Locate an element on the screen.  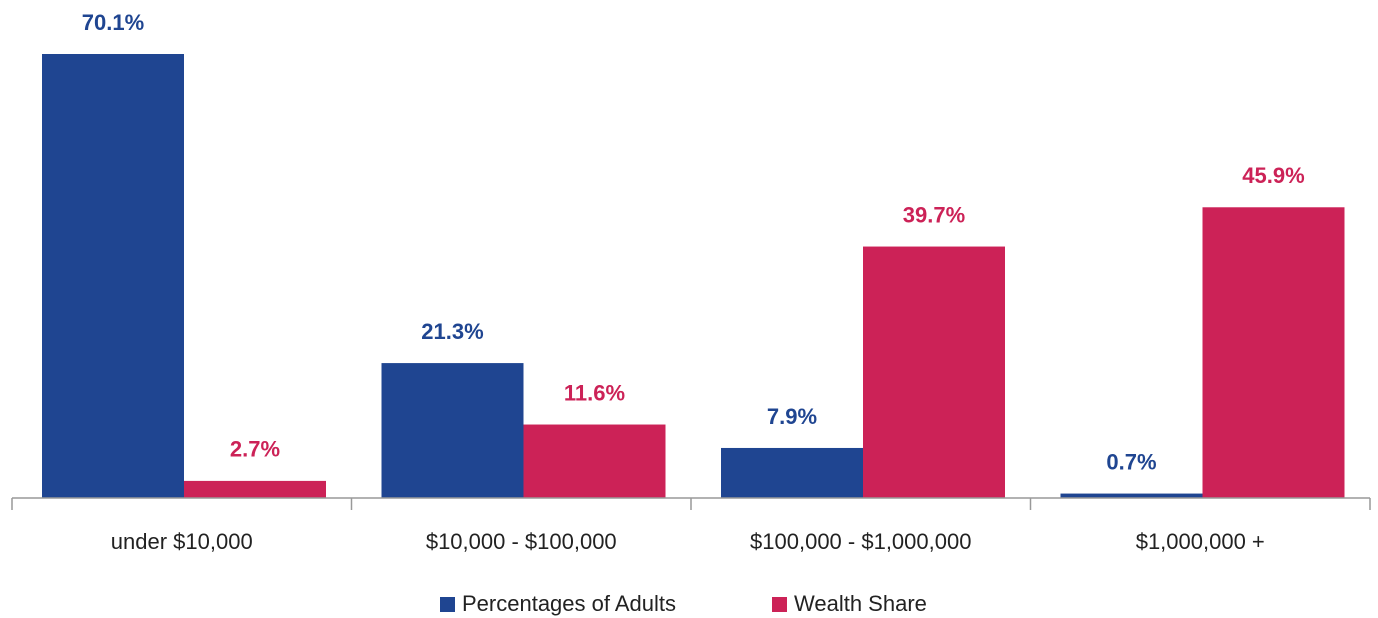
x-tick-label: $100,000 - $1,000,000 is located at coordinates (860, 541).